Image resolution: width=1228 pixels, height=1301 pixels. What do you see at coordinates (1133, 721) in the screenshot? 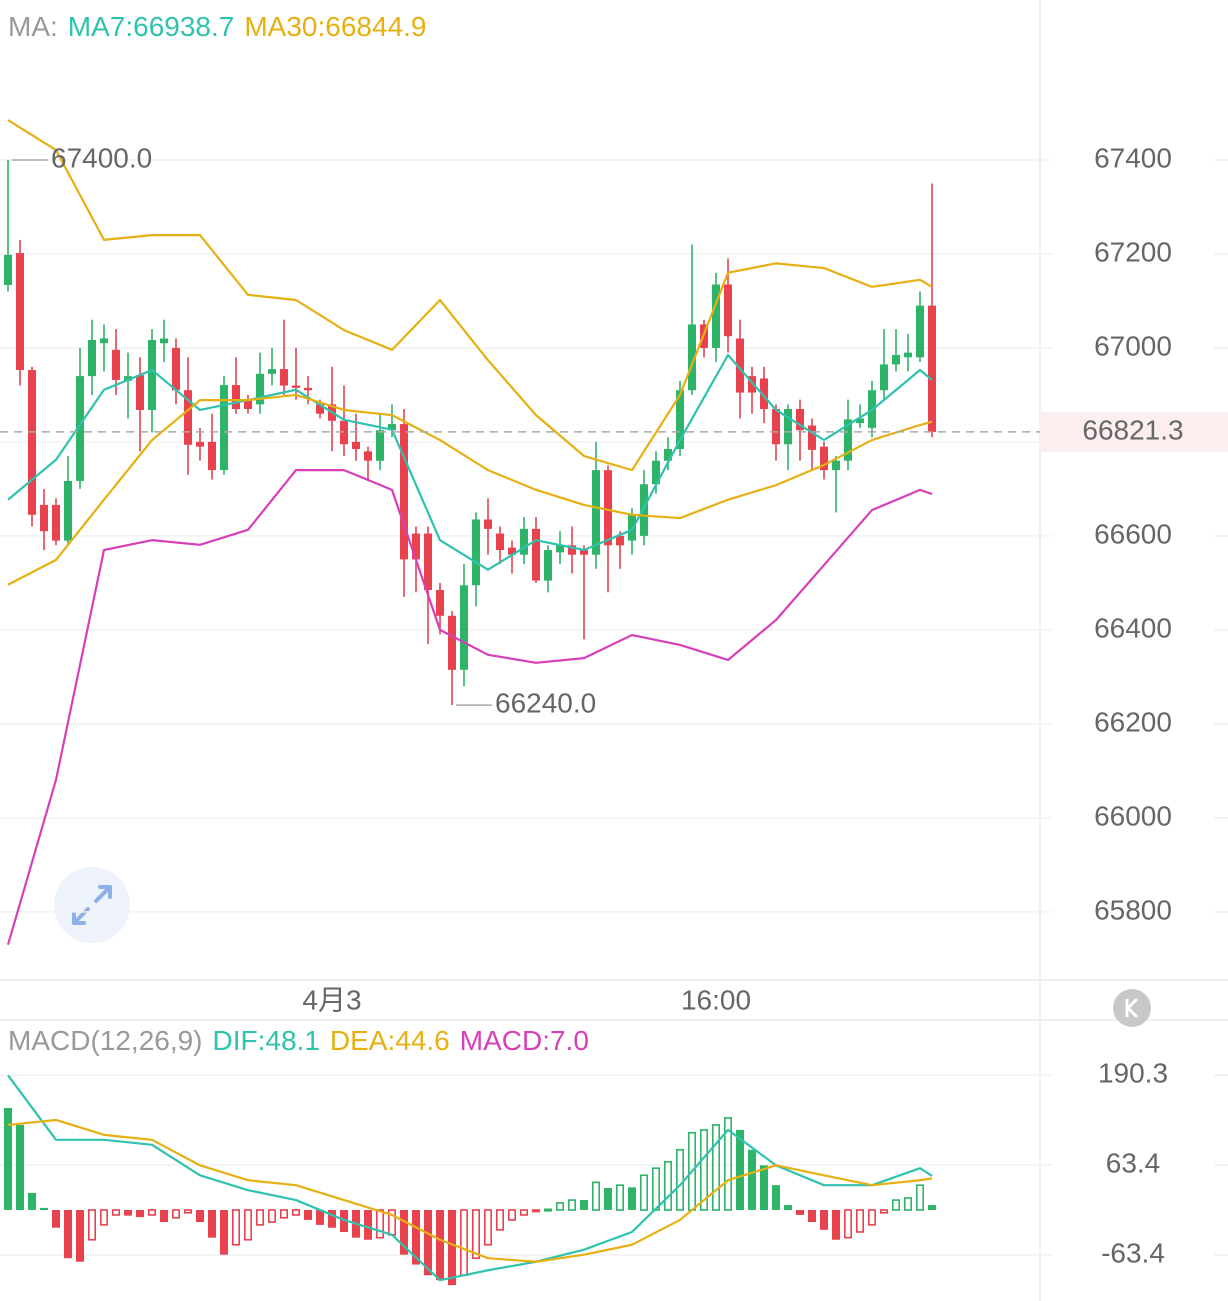
I see `y-tick-label: 66200` at bounding box center [1133, 721].